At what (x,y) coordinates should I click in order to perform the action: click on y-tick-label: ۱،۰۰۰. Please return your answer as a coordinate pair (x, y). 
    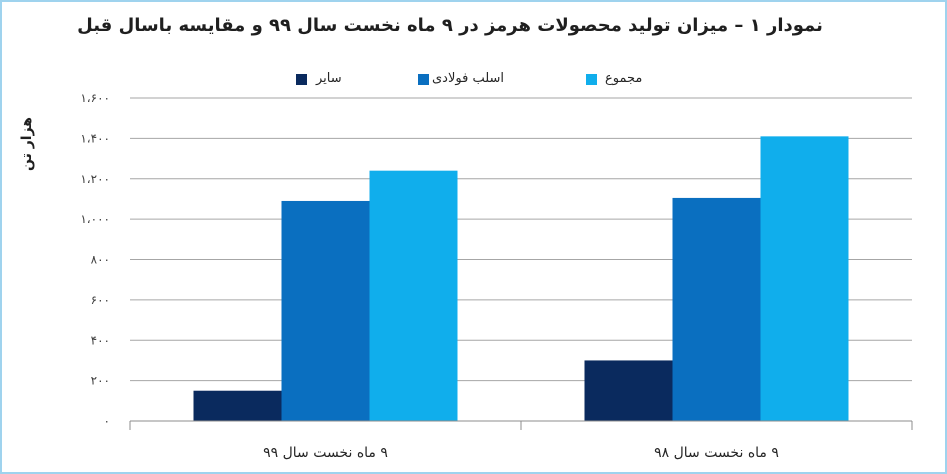
    Looking at the image, I should click on (95, 219).